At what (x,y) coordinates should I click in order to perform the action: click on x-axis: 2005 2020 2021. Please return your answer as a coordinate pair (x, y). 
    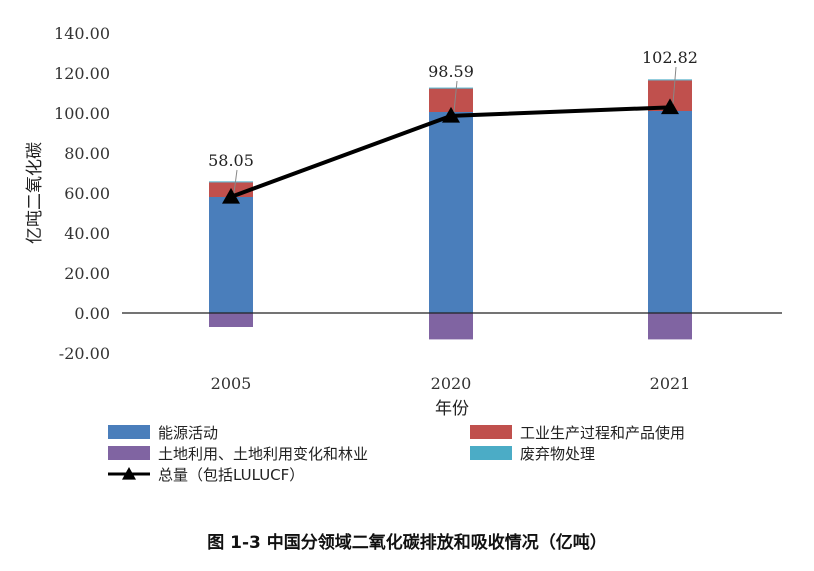
    Looking at the image, I should click on (451, 383).